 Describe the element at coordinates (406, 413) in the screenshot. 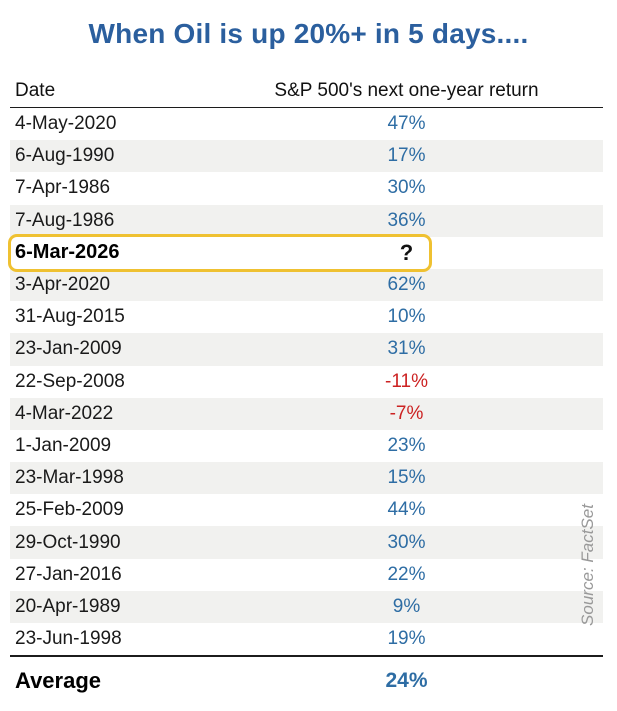

I see `return-cell: -7%` at that location.